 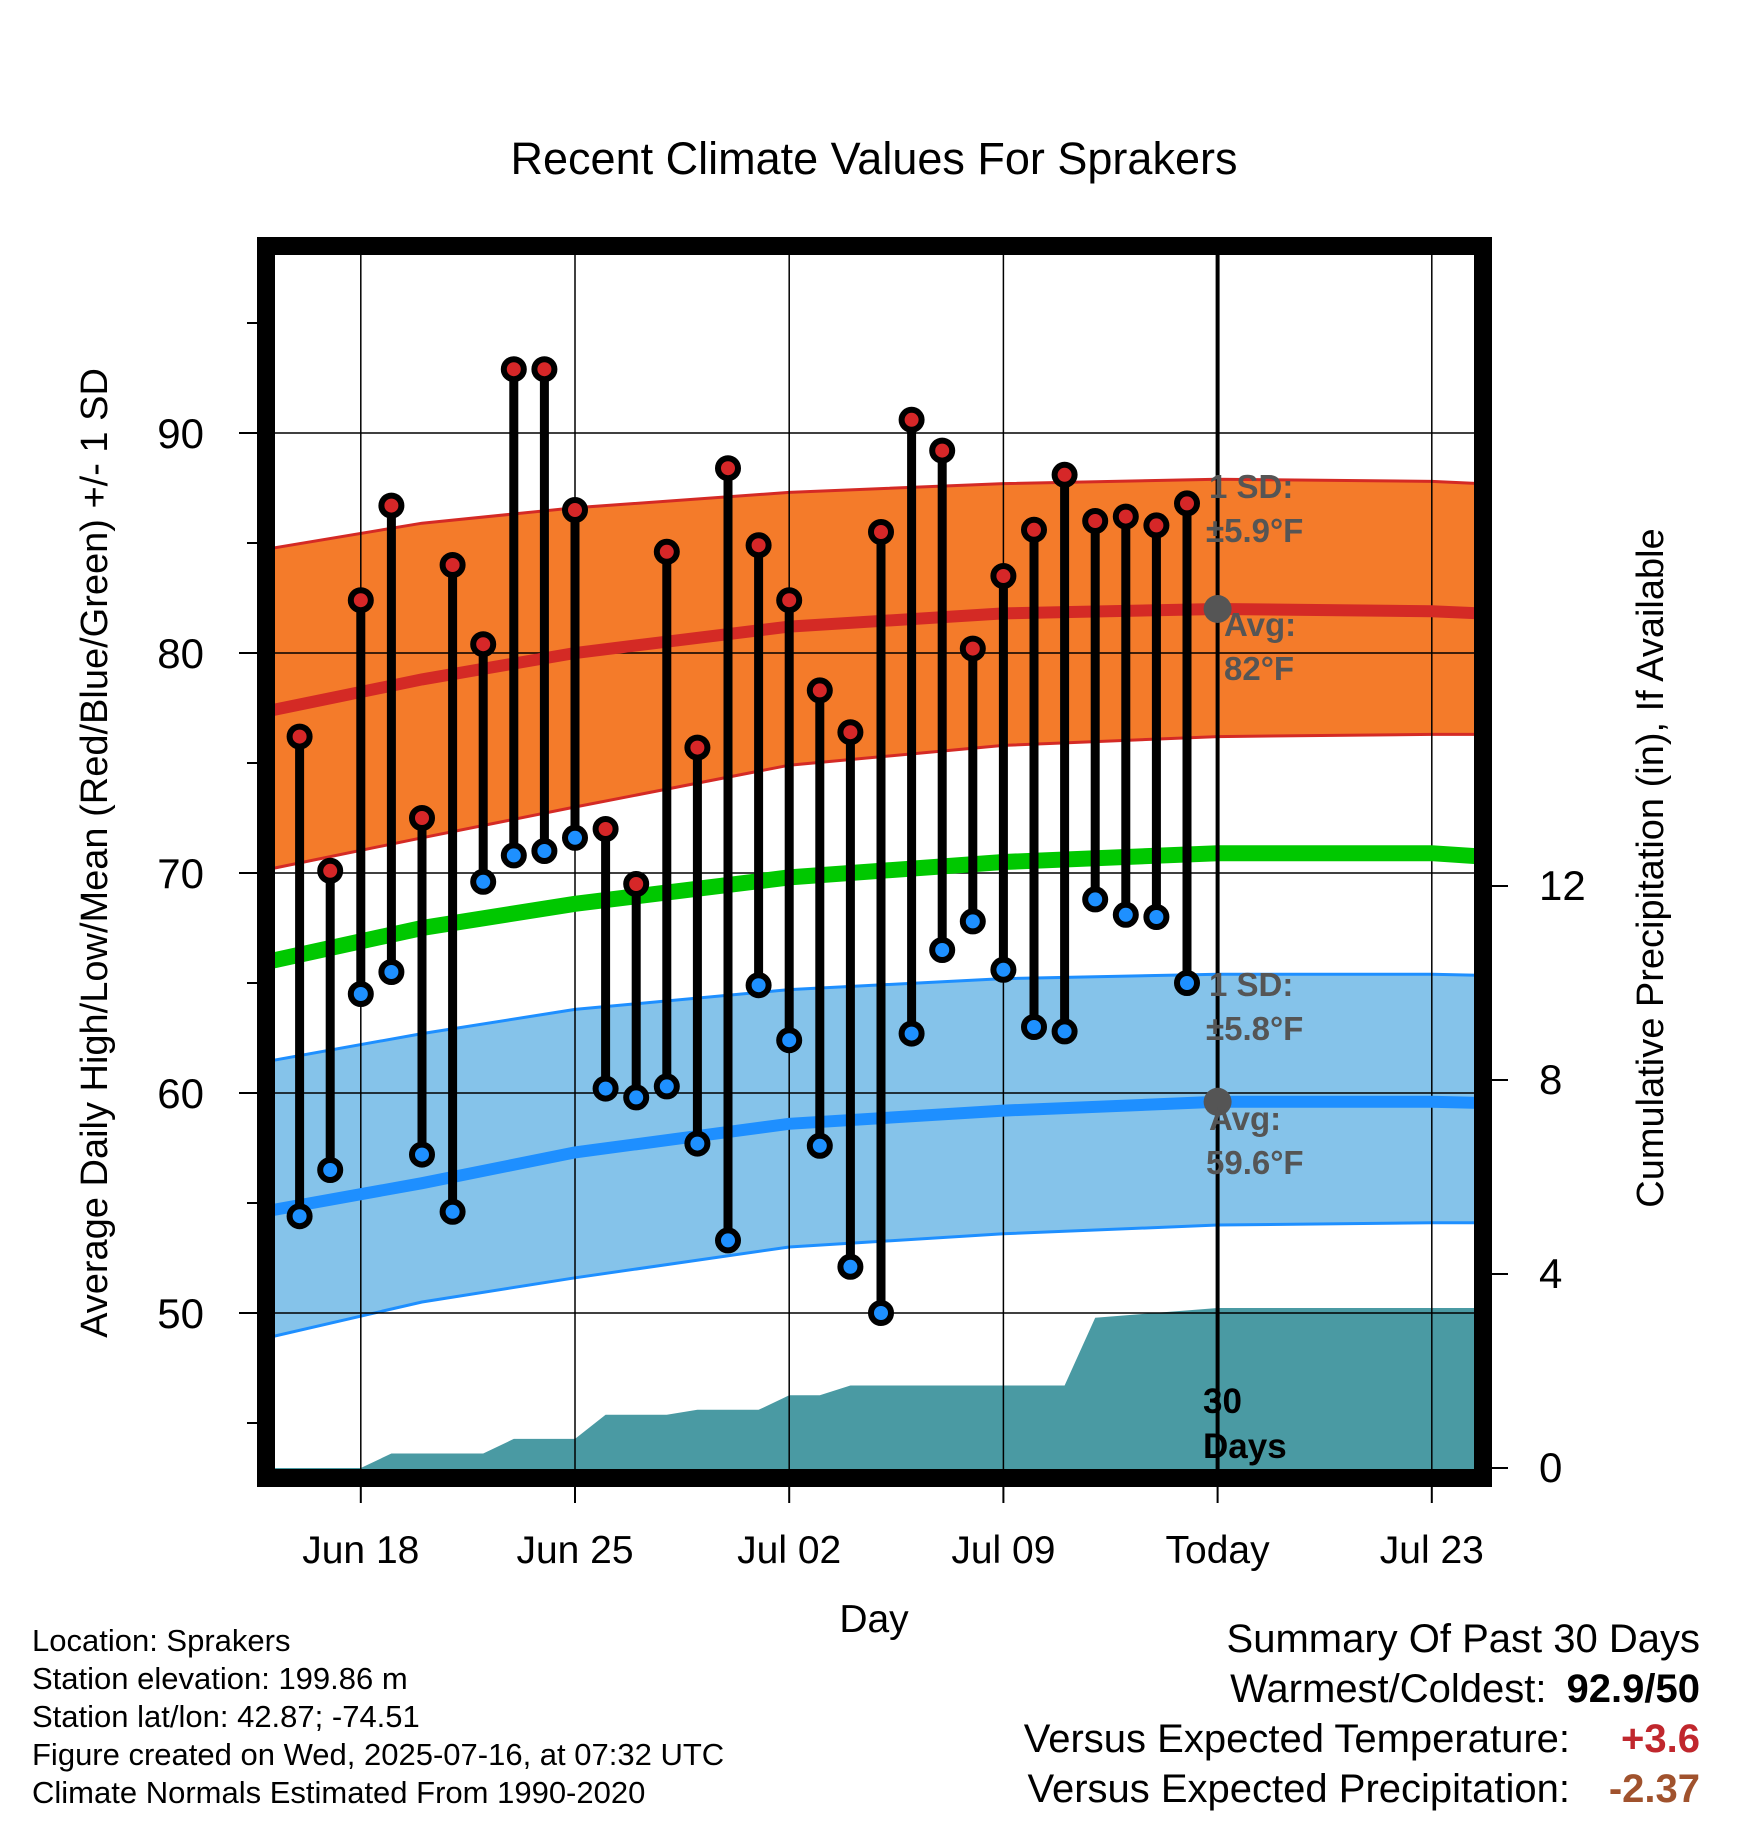 What do you see at coordinates (874, 908) in the screenshot?
I see `mean-avg-line` at bounding box center [874, 908].